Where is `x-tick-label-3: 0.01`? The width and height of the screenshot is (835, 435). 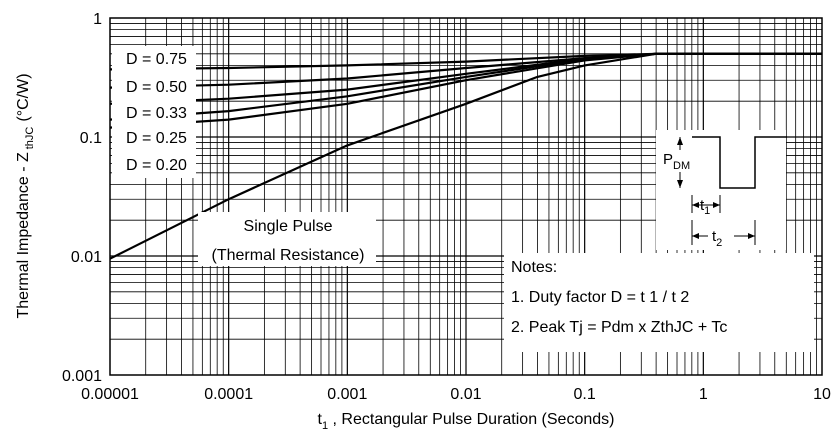
x-tick-label-3: 0.01 is located at coordinates (465, 394).